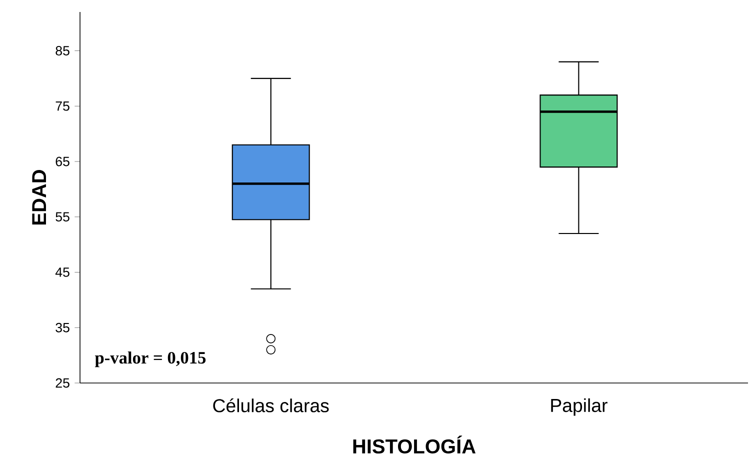 The width and height of the screenshot is (756, 458). Describe the element at coordinates (63, 217) in the screenshot. I see `y-tick-label: 55` at that location.